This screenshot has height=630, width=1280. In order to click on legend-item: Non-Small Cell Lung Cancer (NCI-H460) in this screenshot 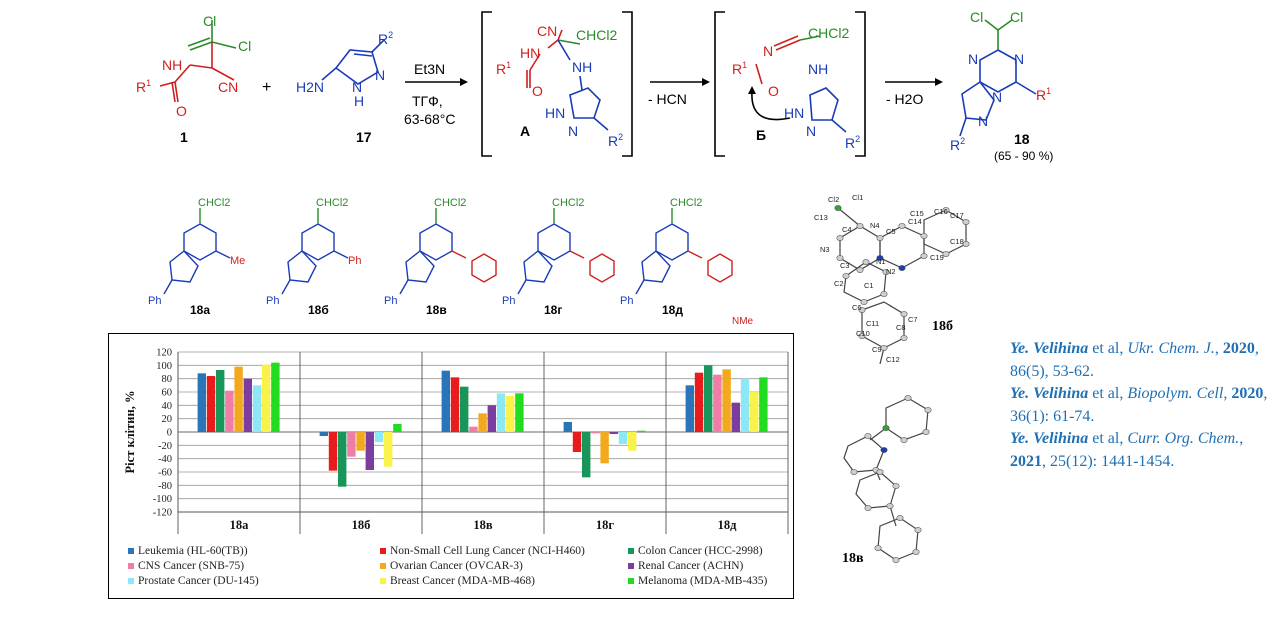, I will do `click(482, 551)`.